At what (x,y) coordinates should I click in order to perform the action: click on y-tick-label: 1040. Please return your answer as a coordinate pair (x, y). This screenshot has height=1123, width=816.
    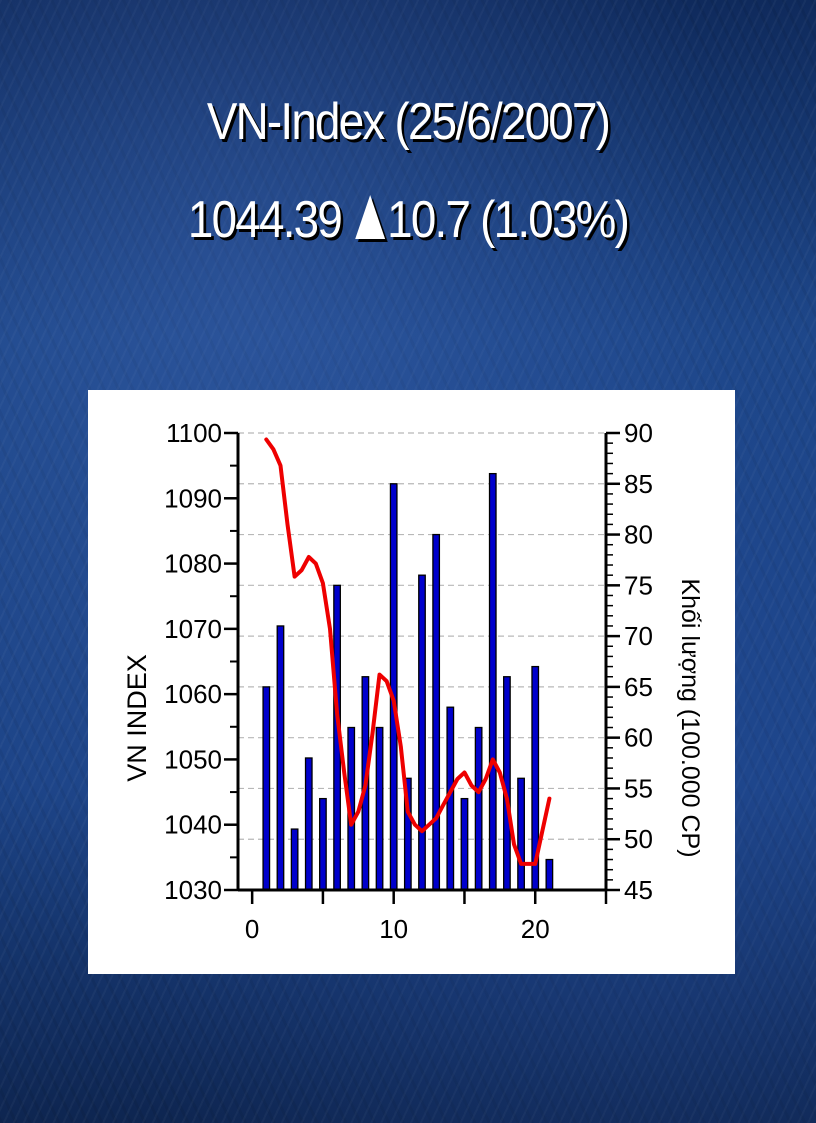
    Looking at the image, I should click on (193, 825).